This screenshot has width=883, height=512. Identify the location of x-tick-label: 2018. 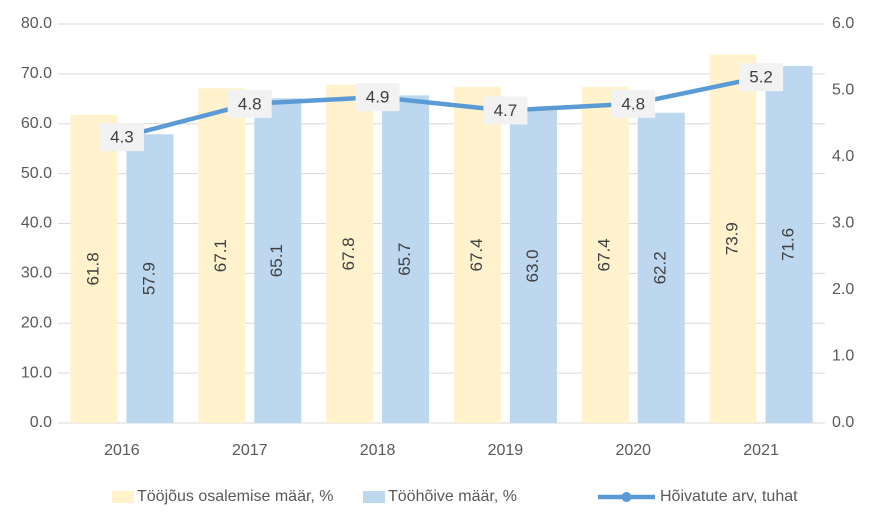
(378, 450).